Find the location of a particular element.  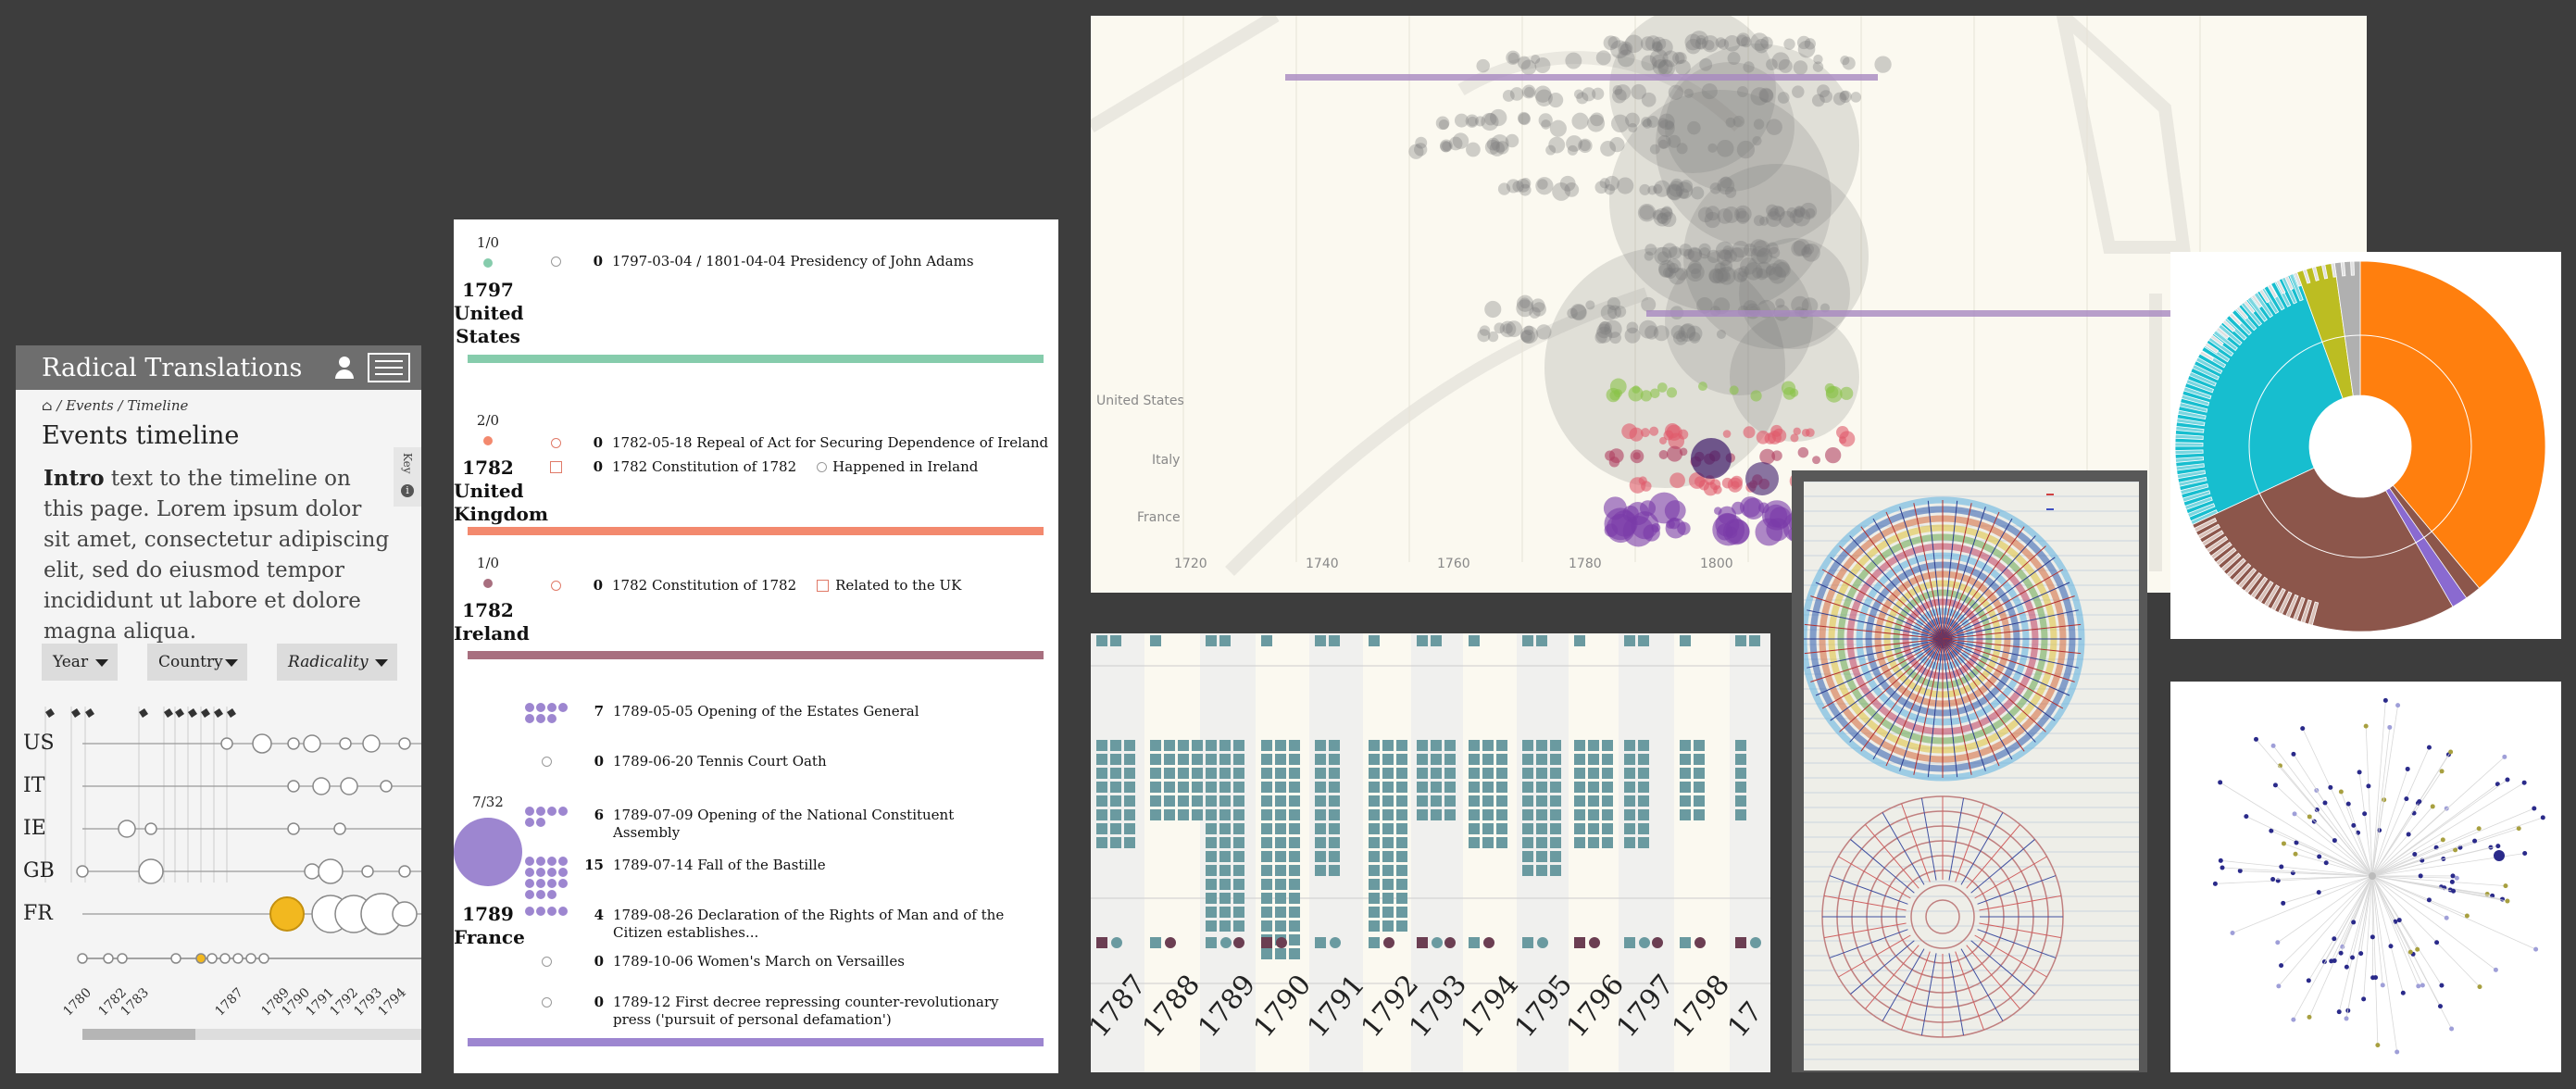

event-year: 1797 is located at coordinates (488, 290).